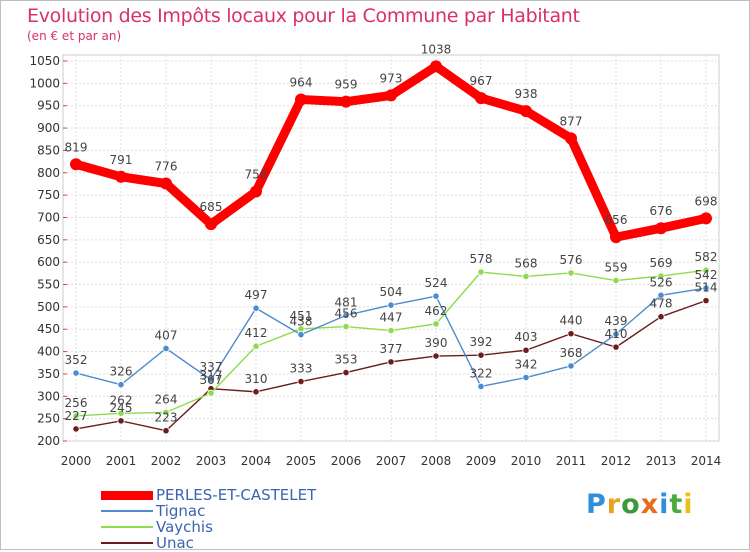  Describe the element at coordinates (166, 399) in the screenshot. I see `data-label: 264` at that location.